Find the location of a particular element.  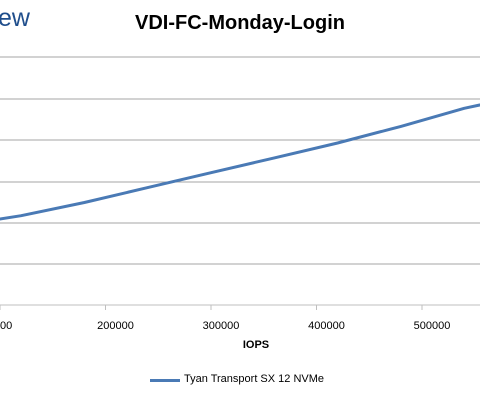

legend-swatch is located at coordinates (165, 380).